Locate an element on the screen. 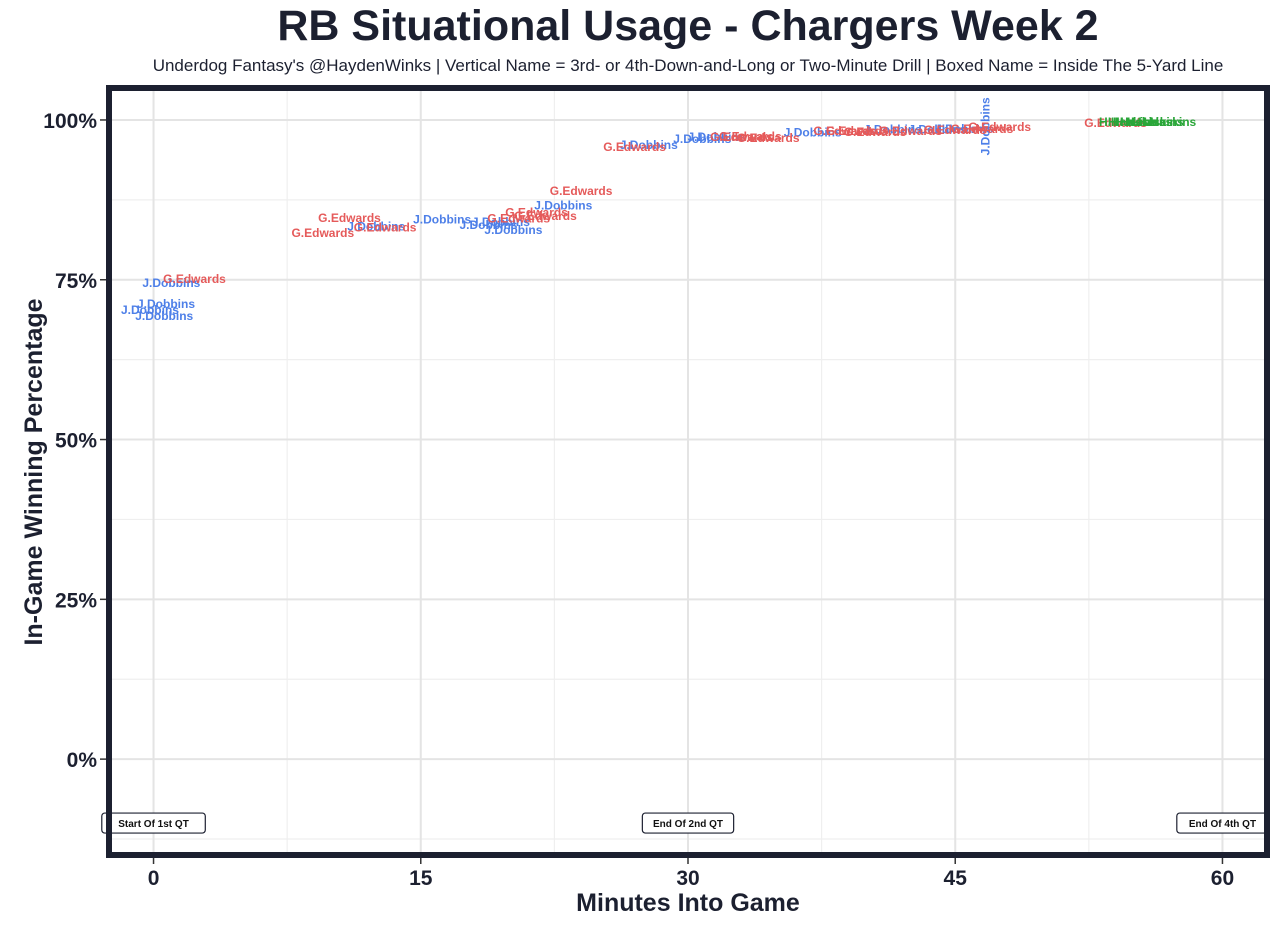  y-tick-label: 50% is located at coordinates (76, 441).